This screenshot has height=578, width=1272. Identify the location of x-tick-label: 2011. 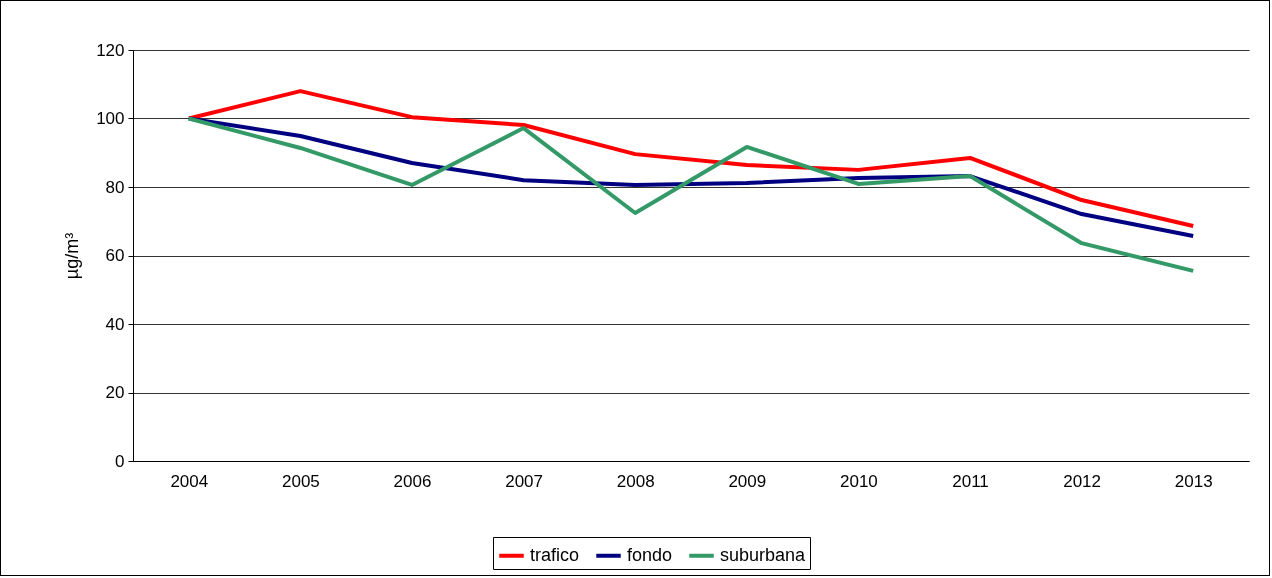
(970, 481).